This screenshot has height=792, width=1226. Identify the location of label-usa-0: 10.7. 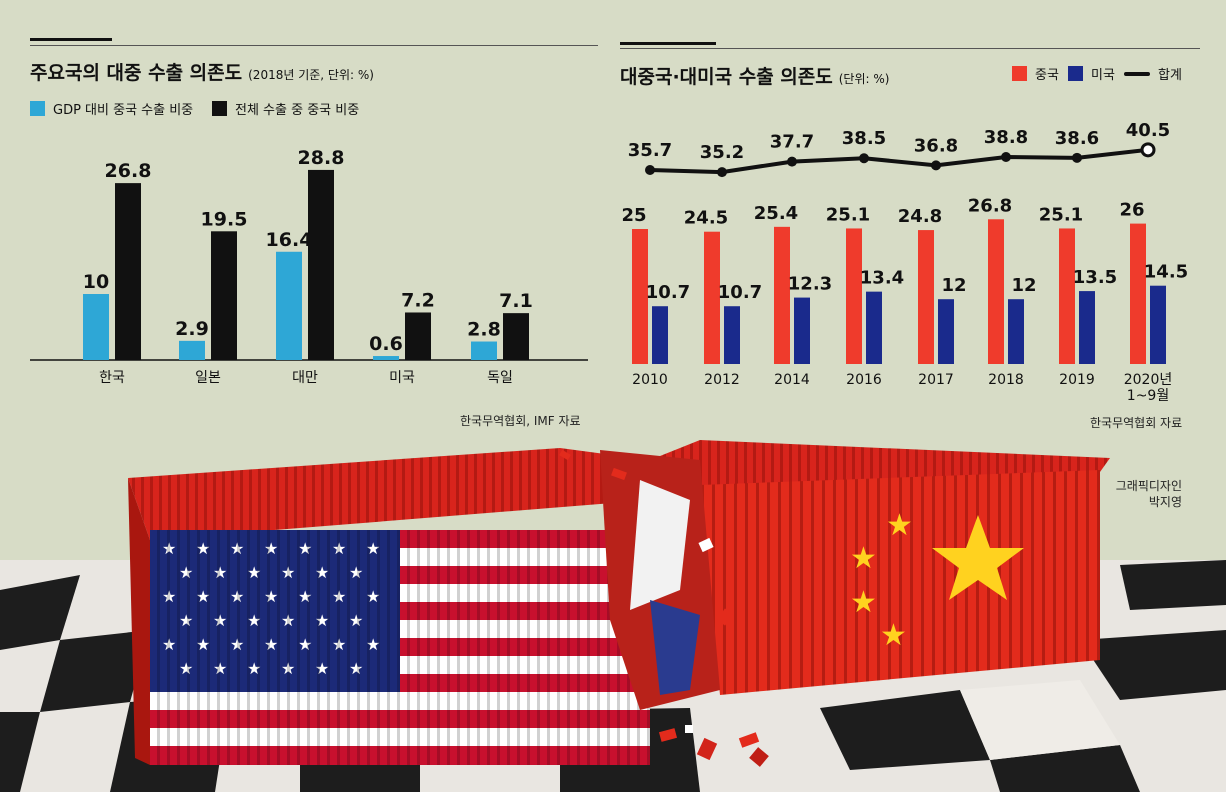
(668, 292).